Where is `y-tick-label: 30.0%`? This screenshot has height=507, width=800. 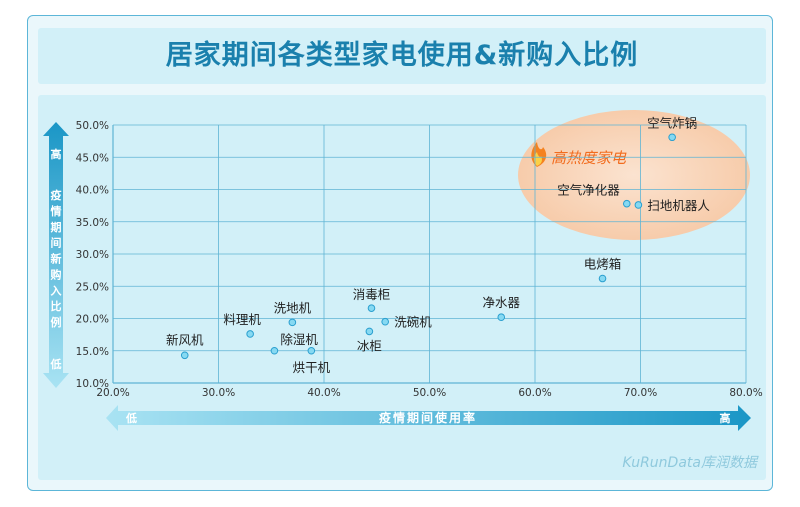 y-tick-label: 30.0% is located at coordinates (92, 255).